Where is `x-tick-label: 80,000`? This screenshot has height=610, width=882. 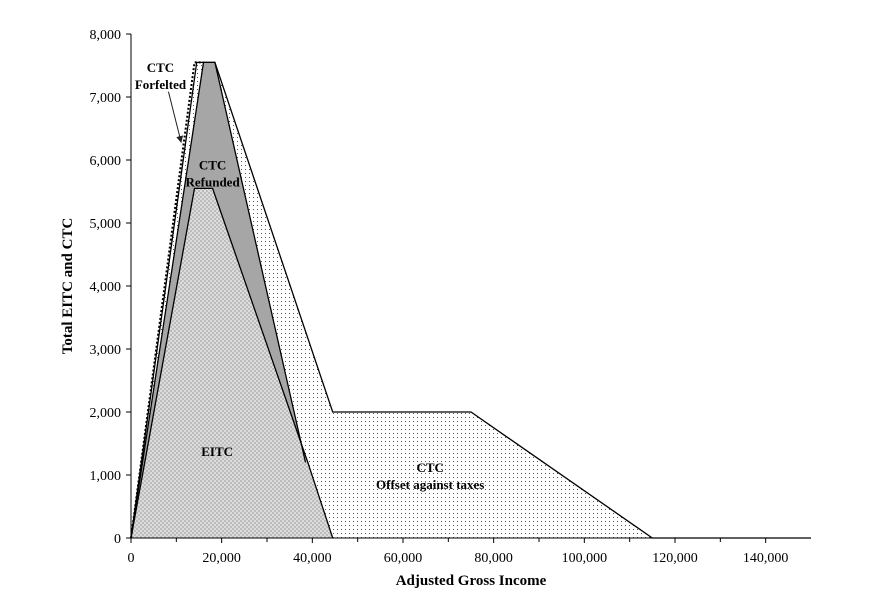 x-tick-label: 80,000 is located at coordinates (493, 558).